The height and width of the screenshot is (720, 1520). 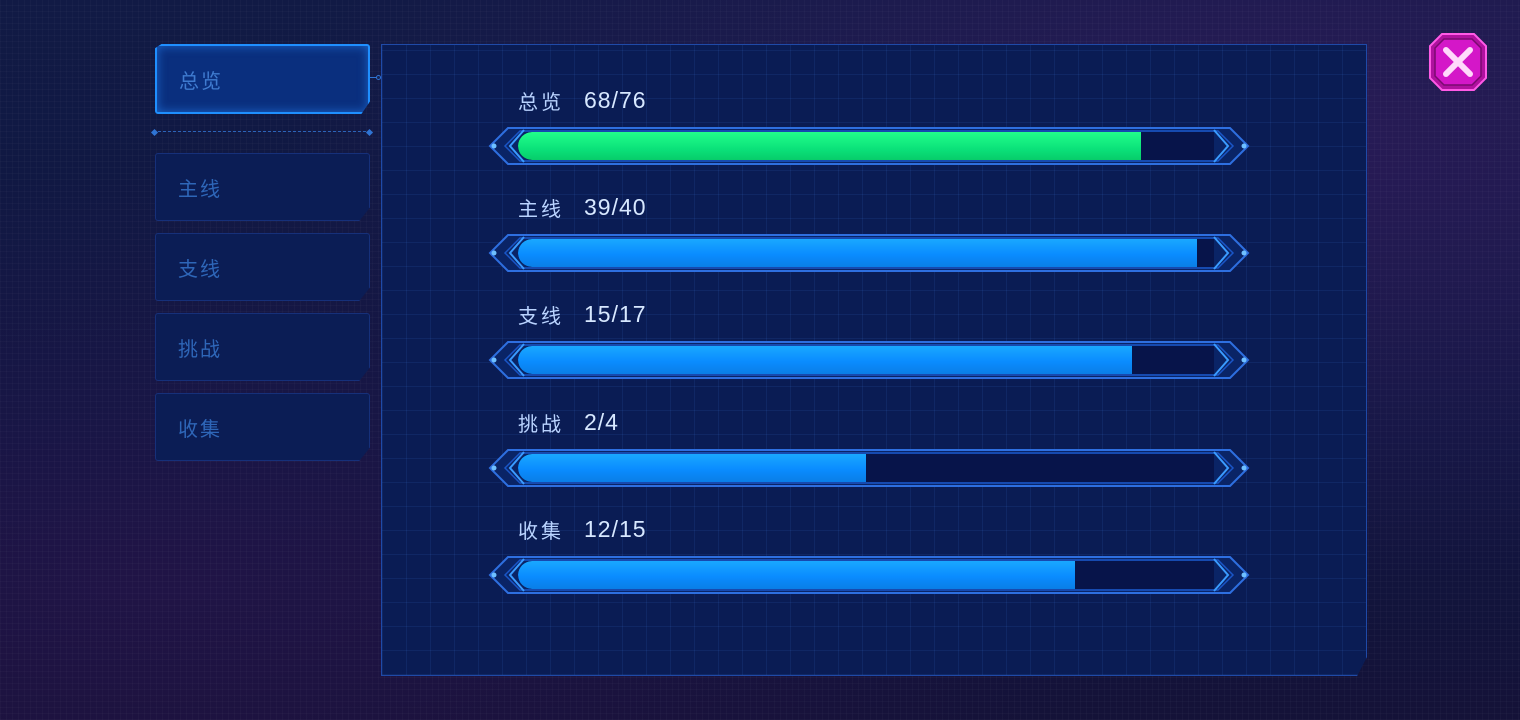 What do you see at coordinates (615, 206) in the screenshot?
I see `progress-row-count: 39/40` at bounding box center [615, 206].